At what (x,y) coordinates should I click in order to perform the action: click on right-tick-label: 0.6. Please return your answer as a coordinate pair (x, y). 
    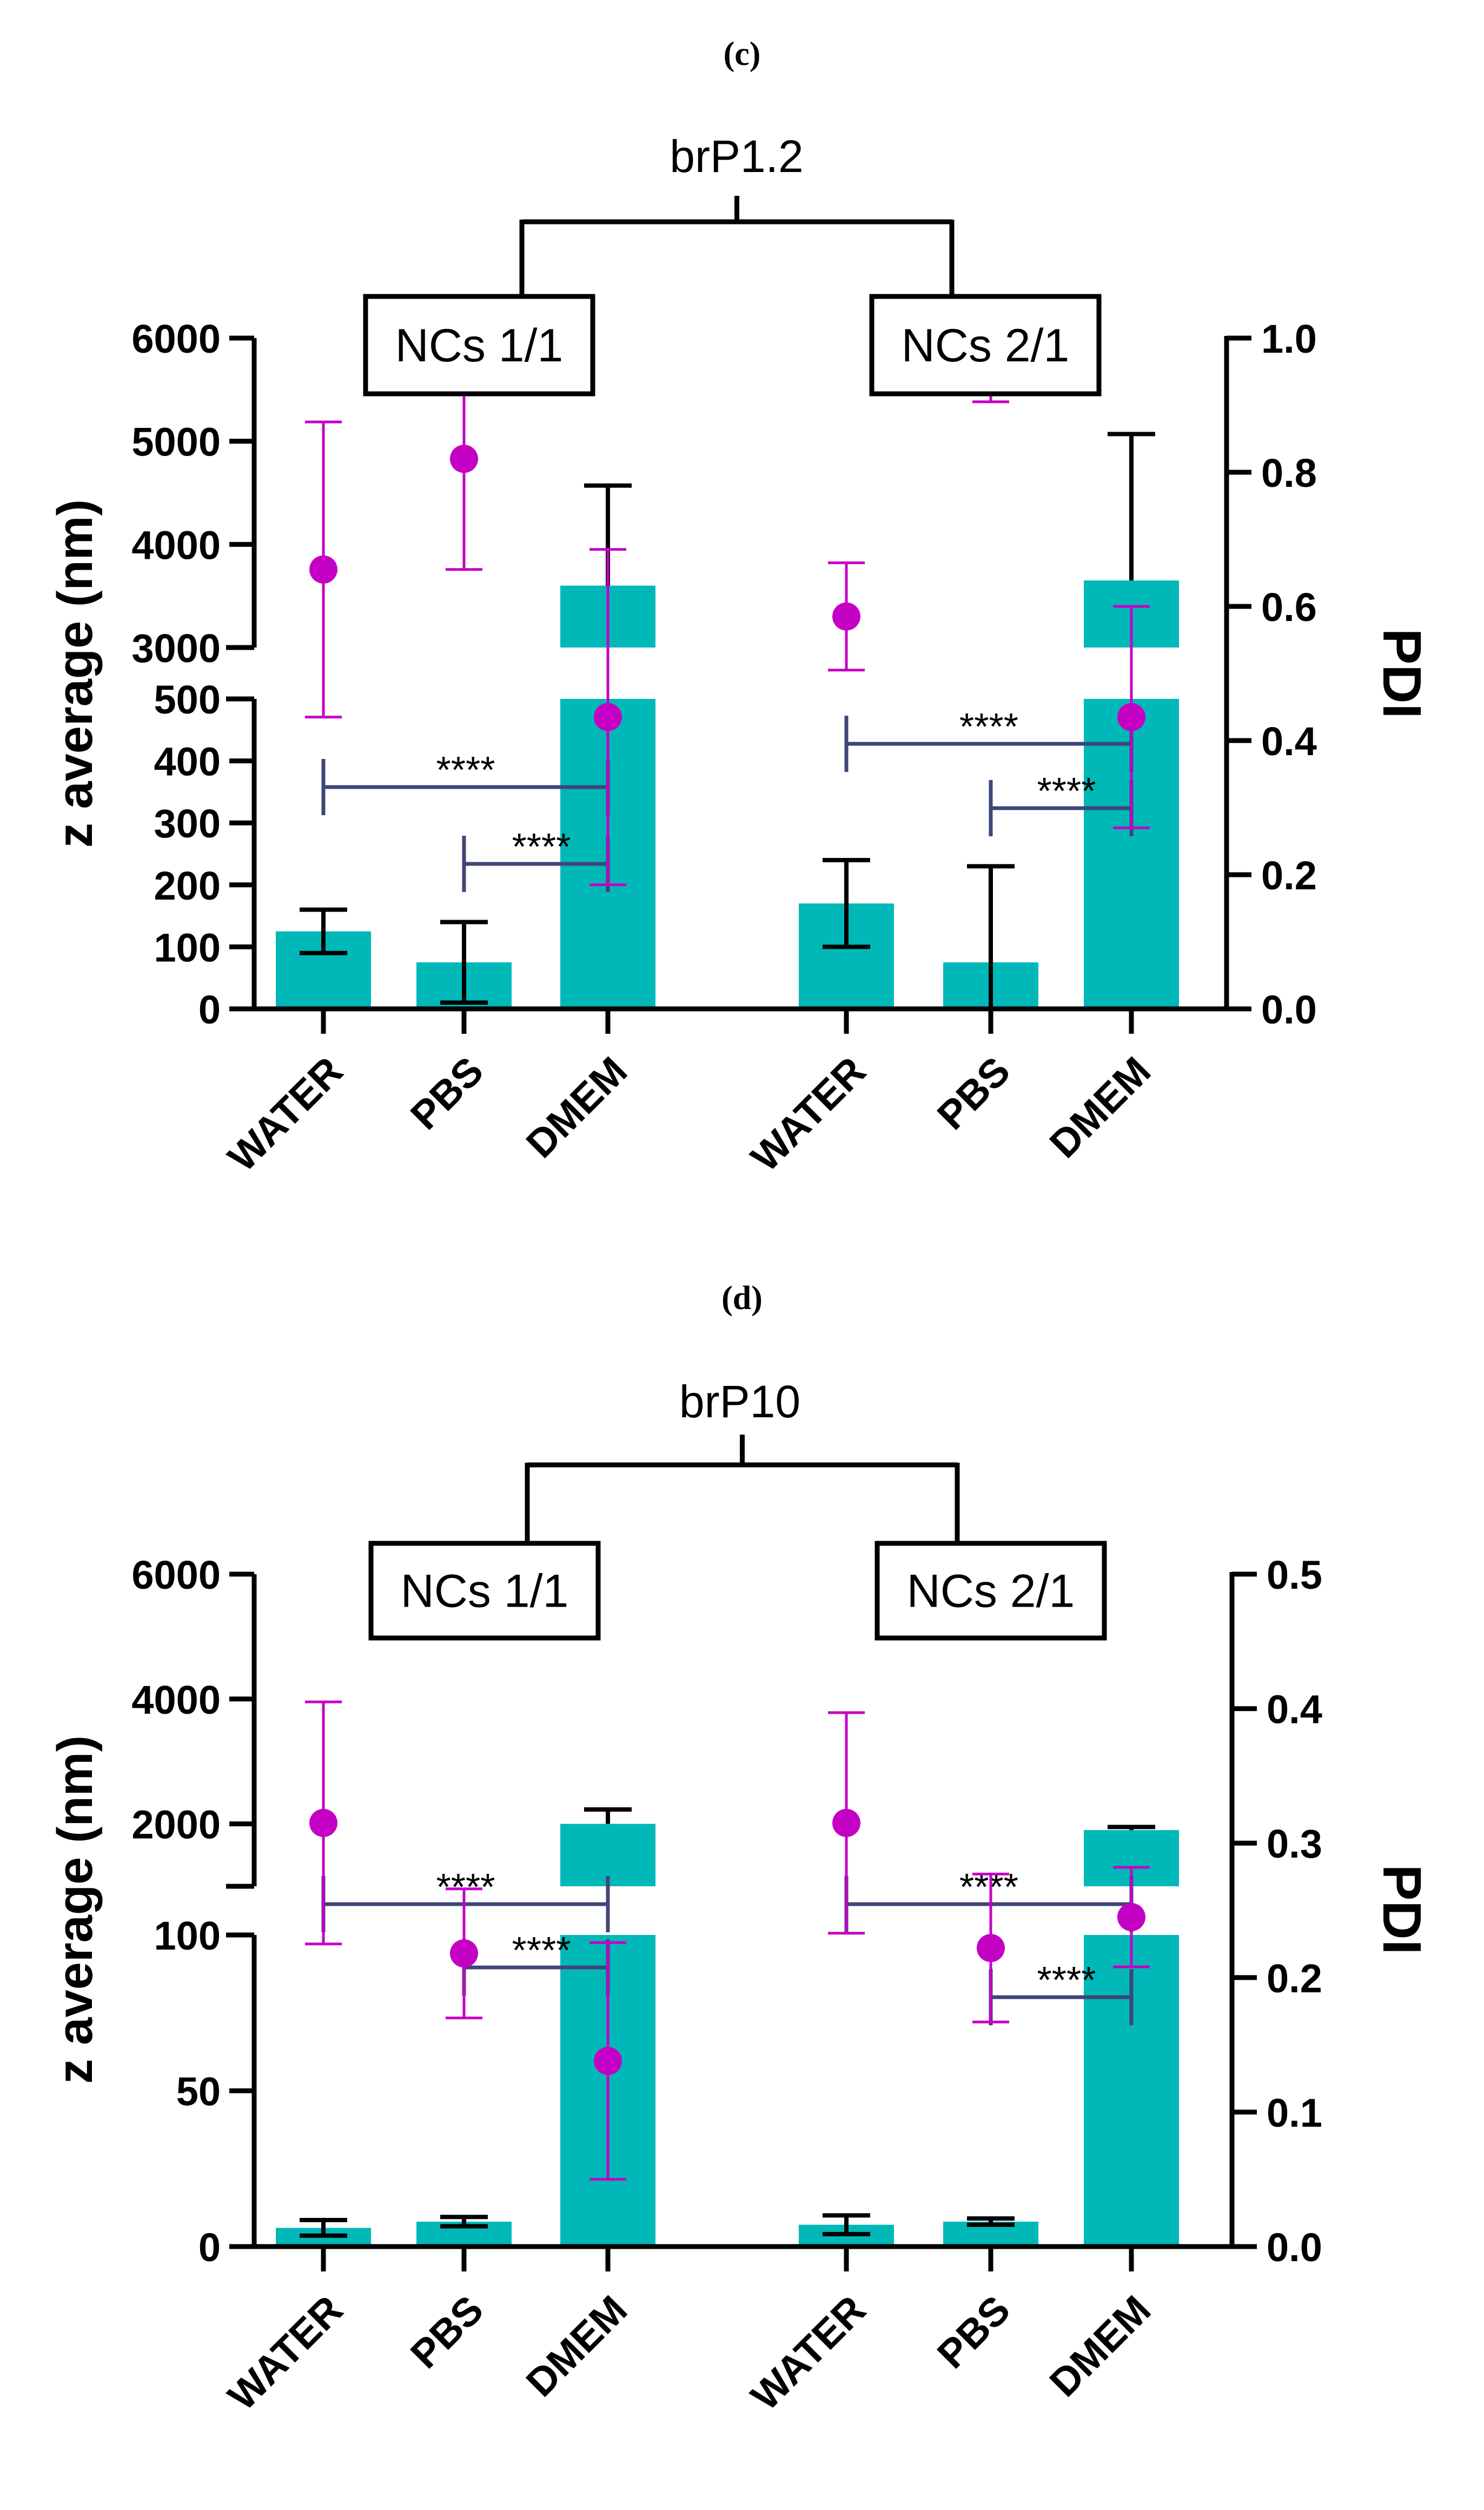
    Looking at the image, I should click on (1289, 607).